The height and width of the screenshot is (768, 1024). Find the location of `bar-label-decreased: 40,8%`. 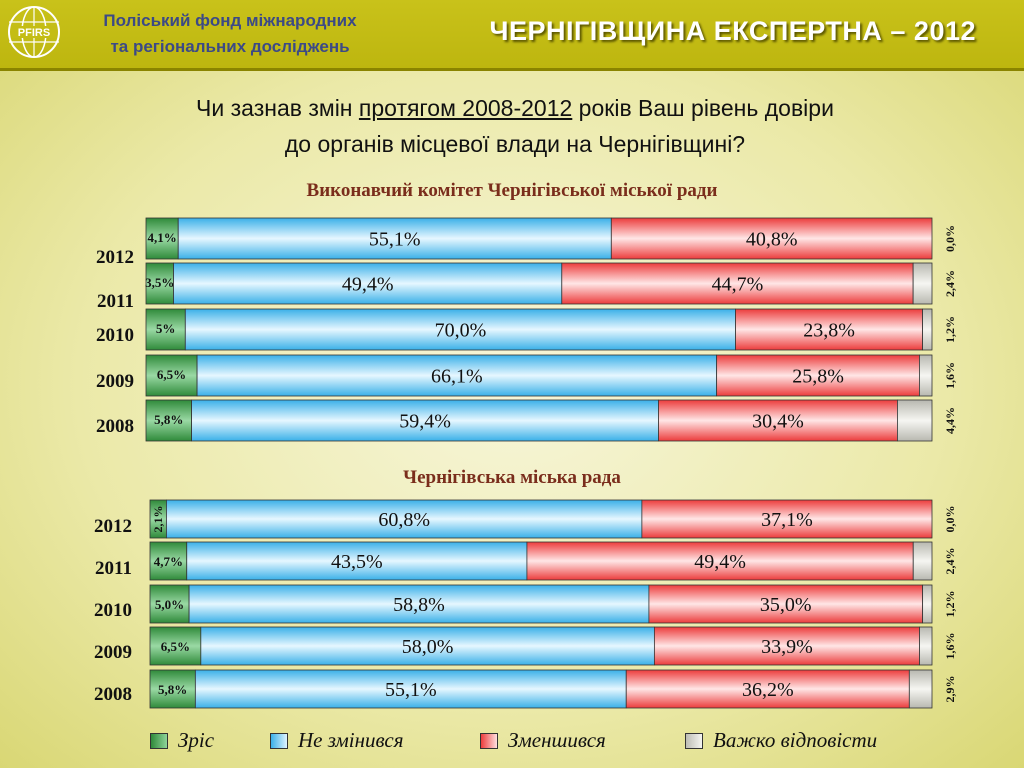

bar-label-decreased: 40,8% is located at coordinates (772, 240).